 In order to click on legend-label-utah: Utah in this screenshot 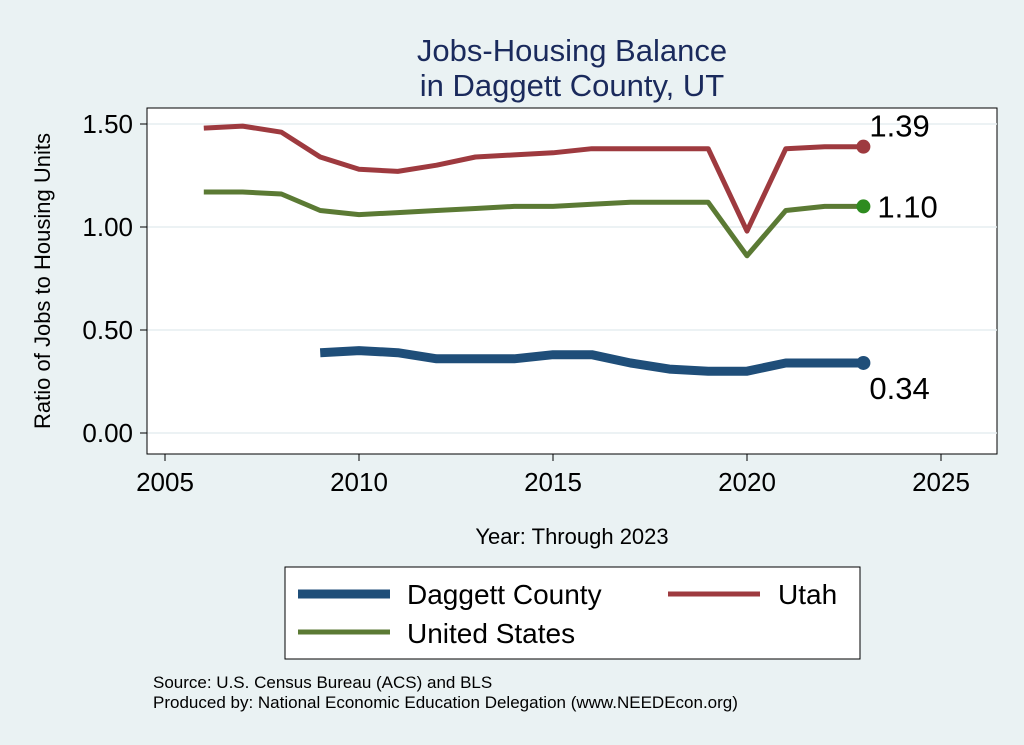, I will do `click(807, 594)`.